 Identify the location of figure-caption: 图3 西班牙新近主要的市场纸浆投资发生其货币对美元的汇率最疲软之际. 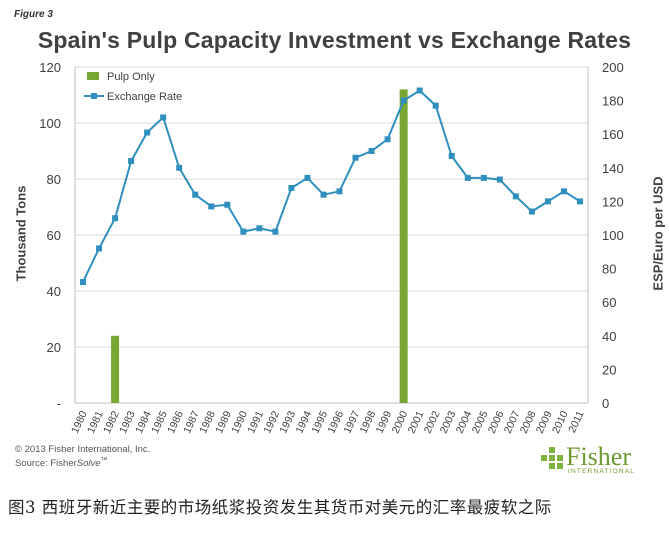
(280, 507).